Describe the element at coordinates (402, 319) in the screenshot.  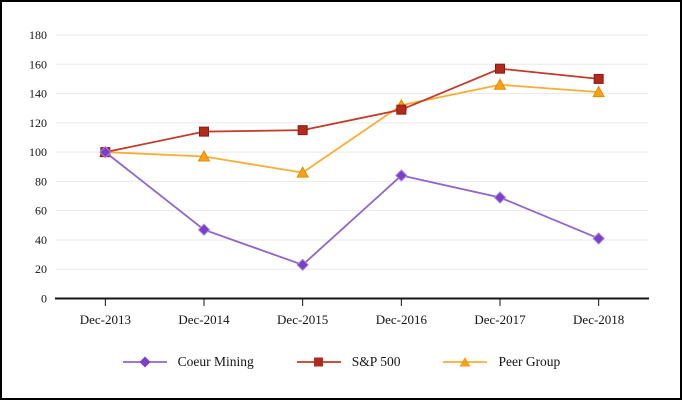
I see `x-axis-tick-label: Dec-2016` at that location.